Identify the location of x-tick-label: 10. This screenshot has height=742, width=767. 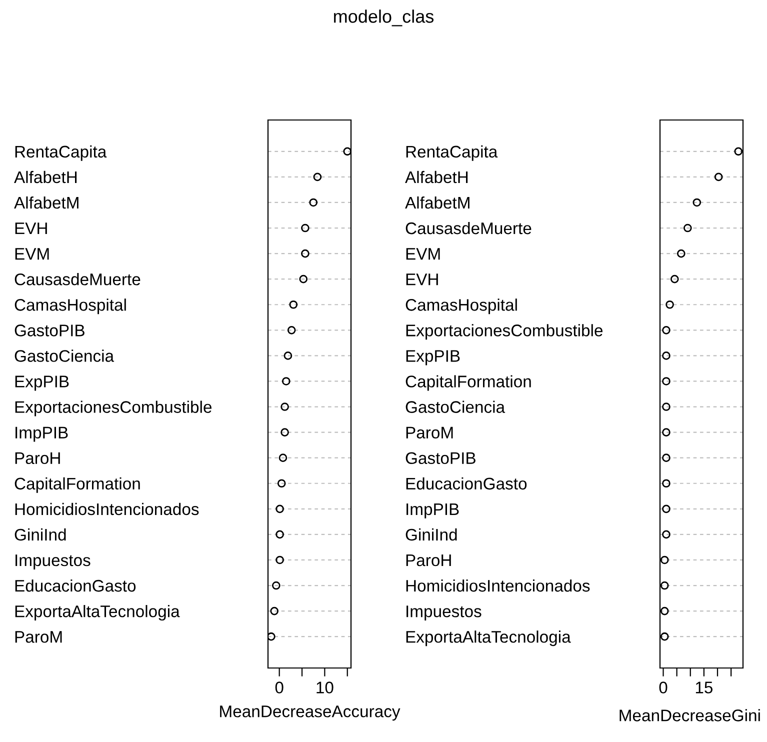
(325, 688).